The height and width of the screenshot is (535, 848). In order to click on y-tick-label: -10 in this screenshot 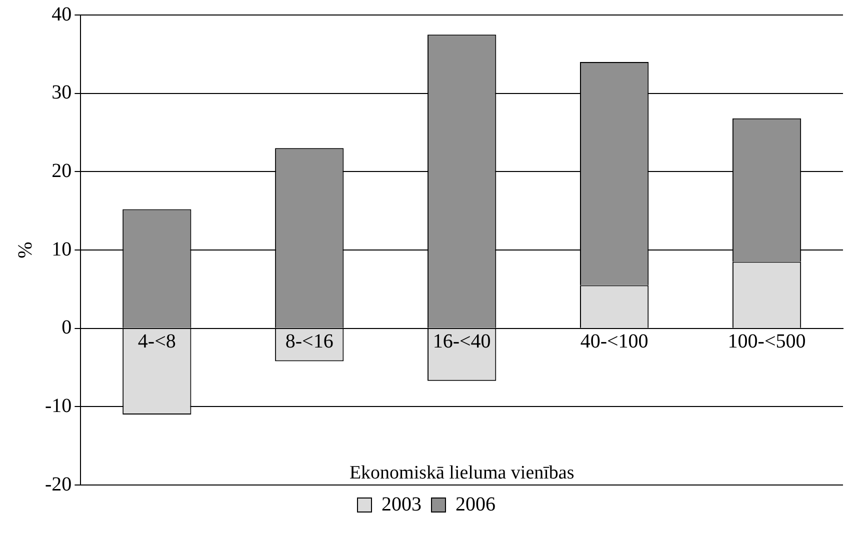, I will do `click(58, 405)`.